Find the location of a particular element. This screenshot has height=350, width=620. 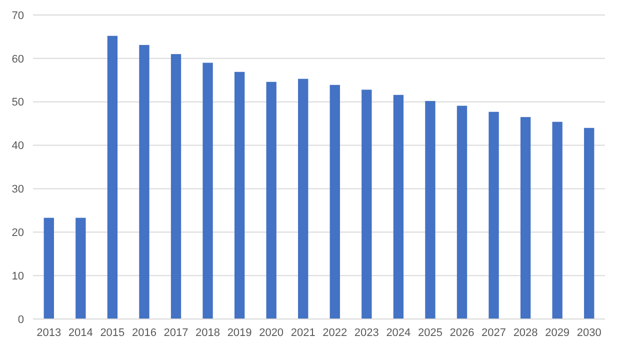

x-tick-label: 2018 is located at coordinates (208, 333).